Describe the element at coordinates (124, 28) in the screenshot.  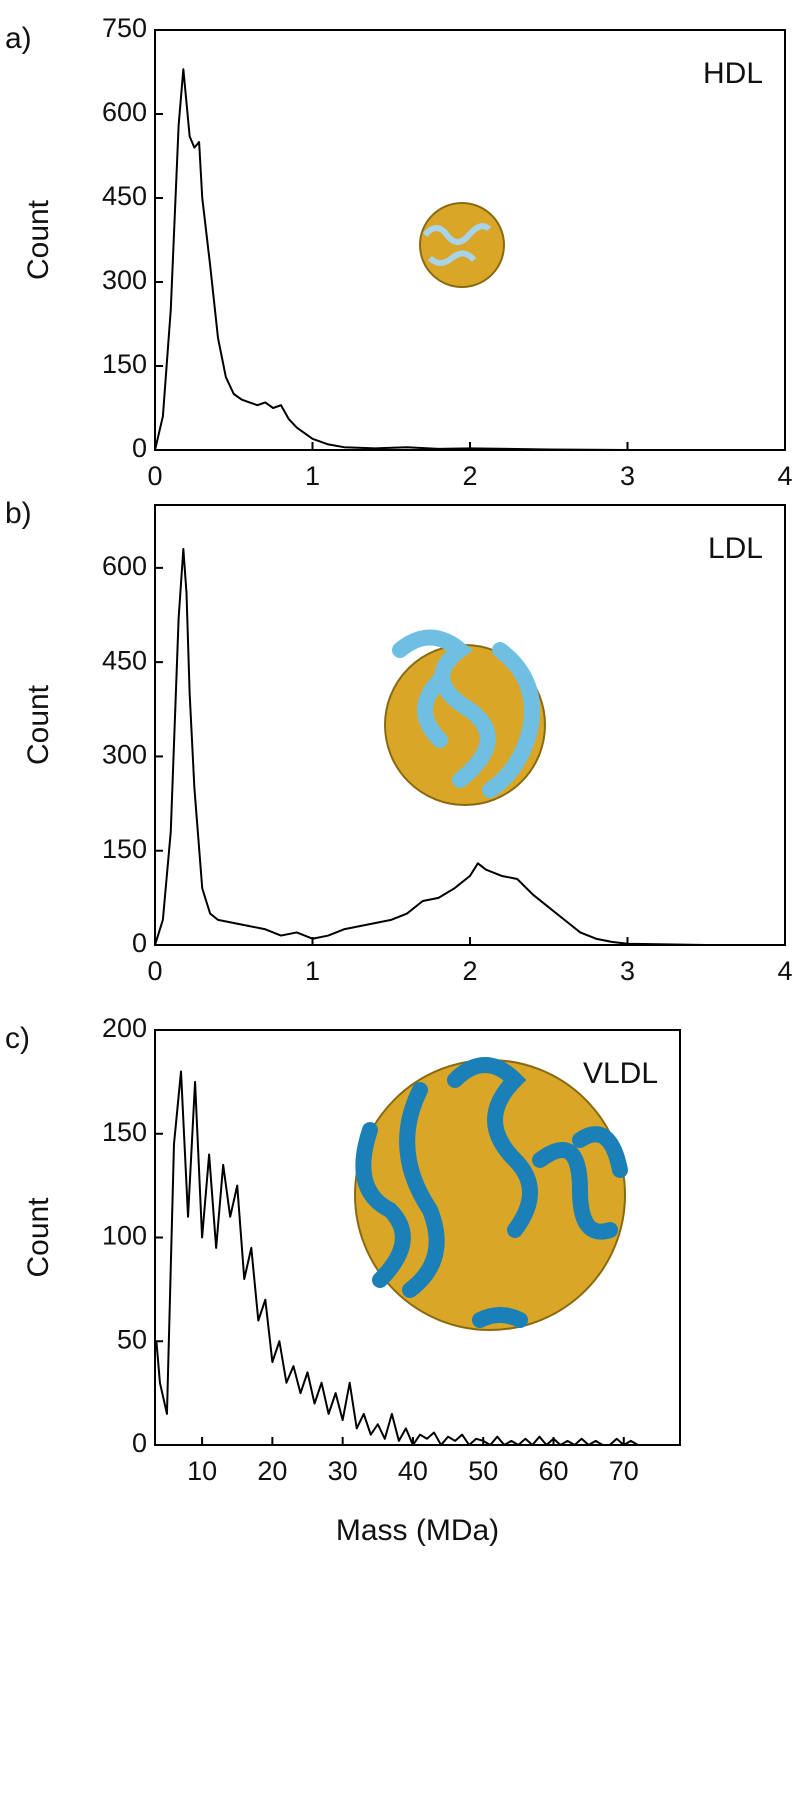
I see `y-tick-label: 750` at that location.